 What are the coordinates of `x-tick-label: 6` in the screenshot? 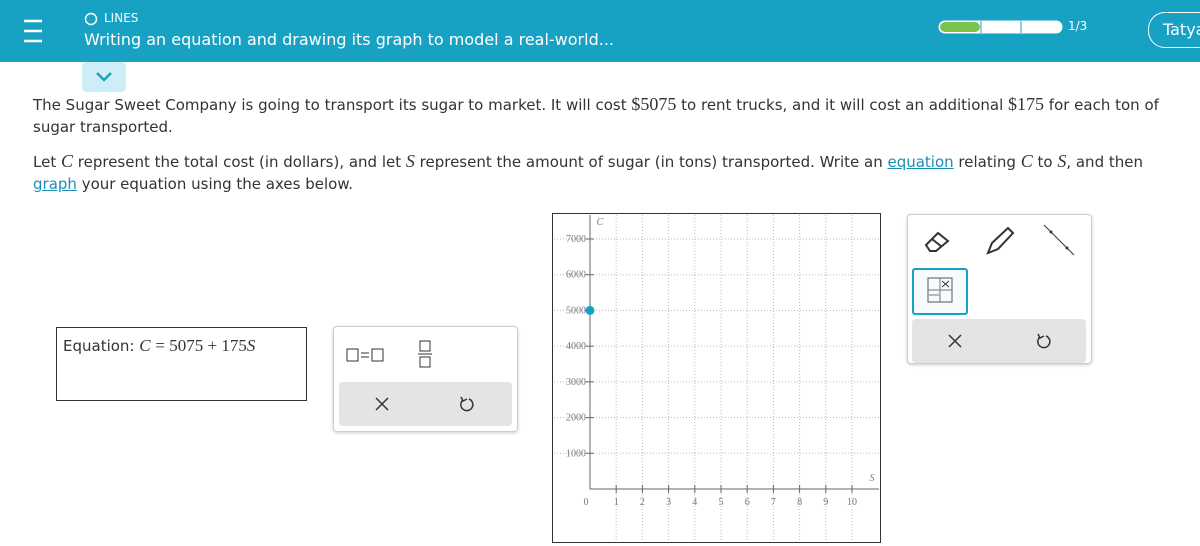 It's located at (747, 502).